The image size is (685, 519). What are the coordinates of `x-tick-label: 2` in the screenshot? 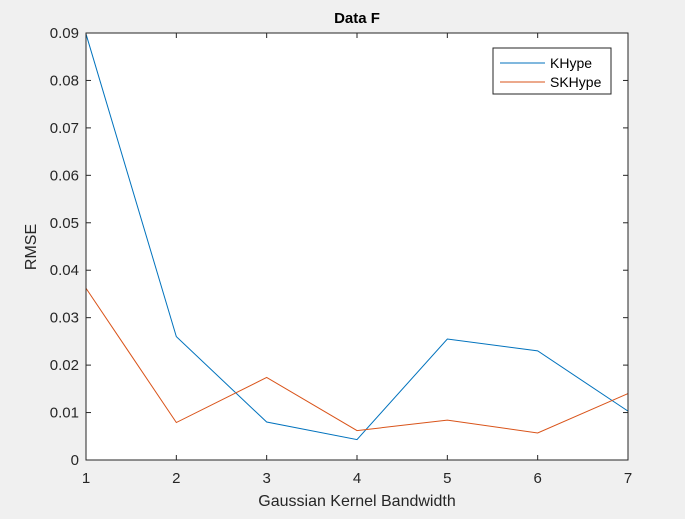 It's located at (176, 478).